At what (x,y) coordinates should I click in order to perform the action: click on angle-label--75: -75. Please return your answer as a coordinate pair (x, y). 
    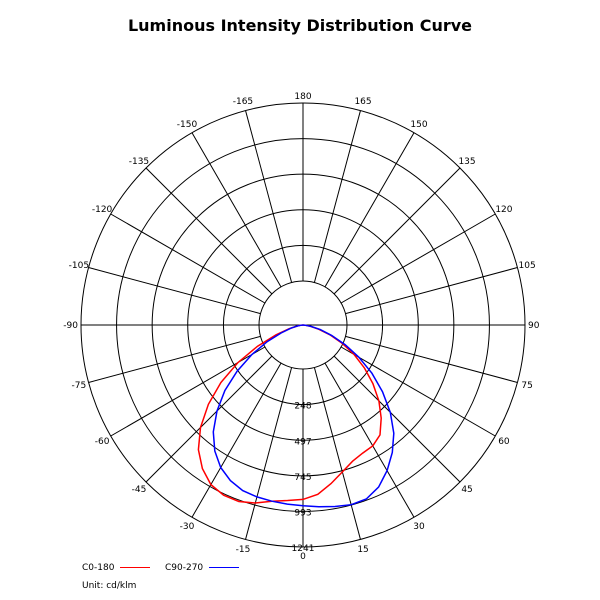
    Looking at the image, I should click on (79, 386).